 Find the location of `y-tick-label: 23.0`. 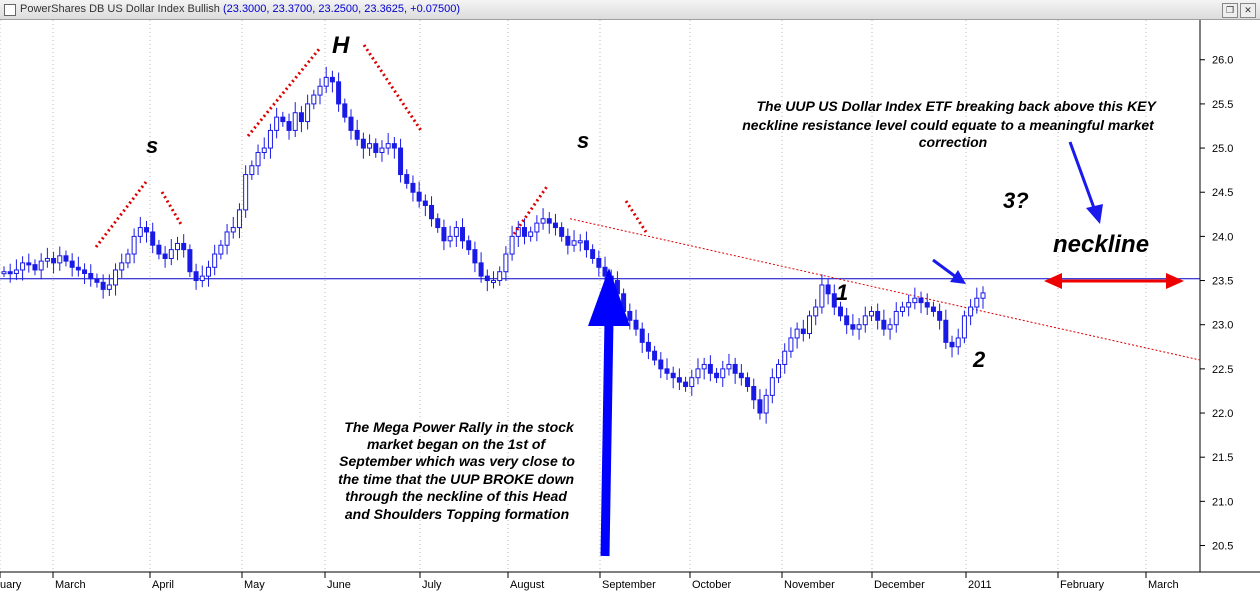

y-tick-label: 23.0 is located at coordinates (1222, 326).